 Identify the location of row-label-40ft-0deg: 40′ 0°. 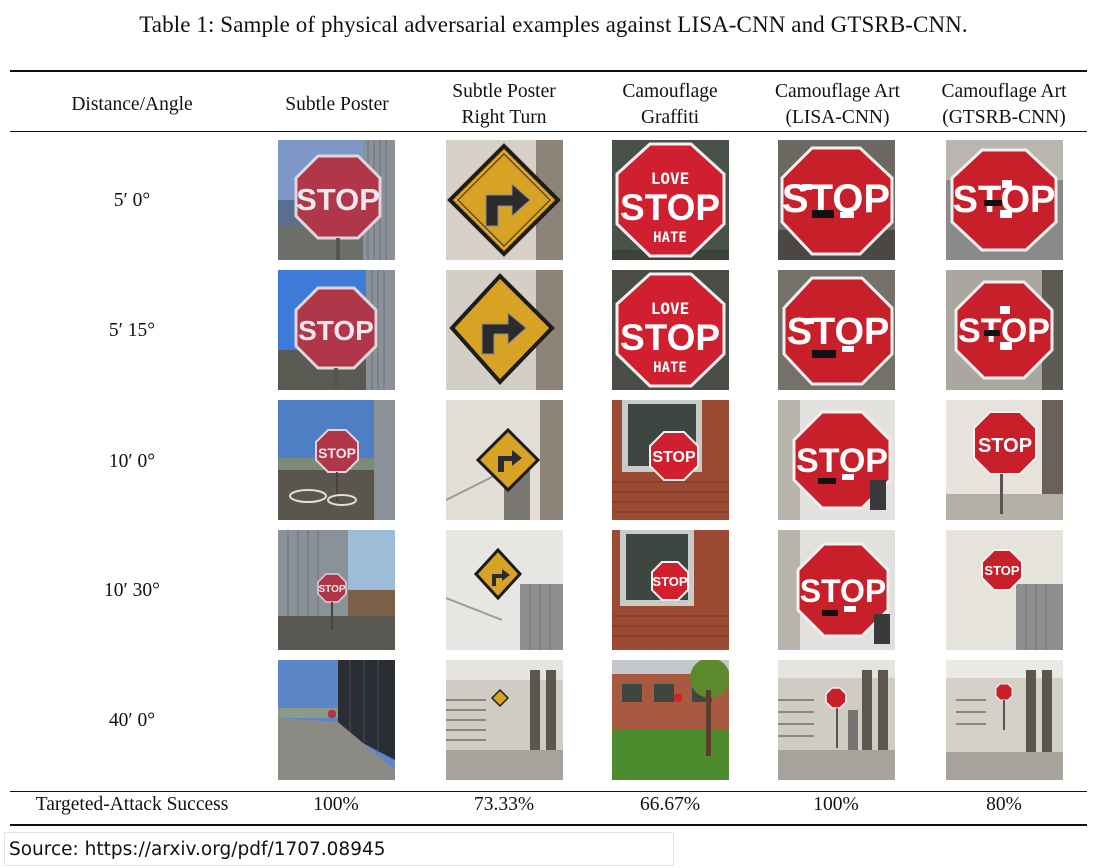
(132, 720).